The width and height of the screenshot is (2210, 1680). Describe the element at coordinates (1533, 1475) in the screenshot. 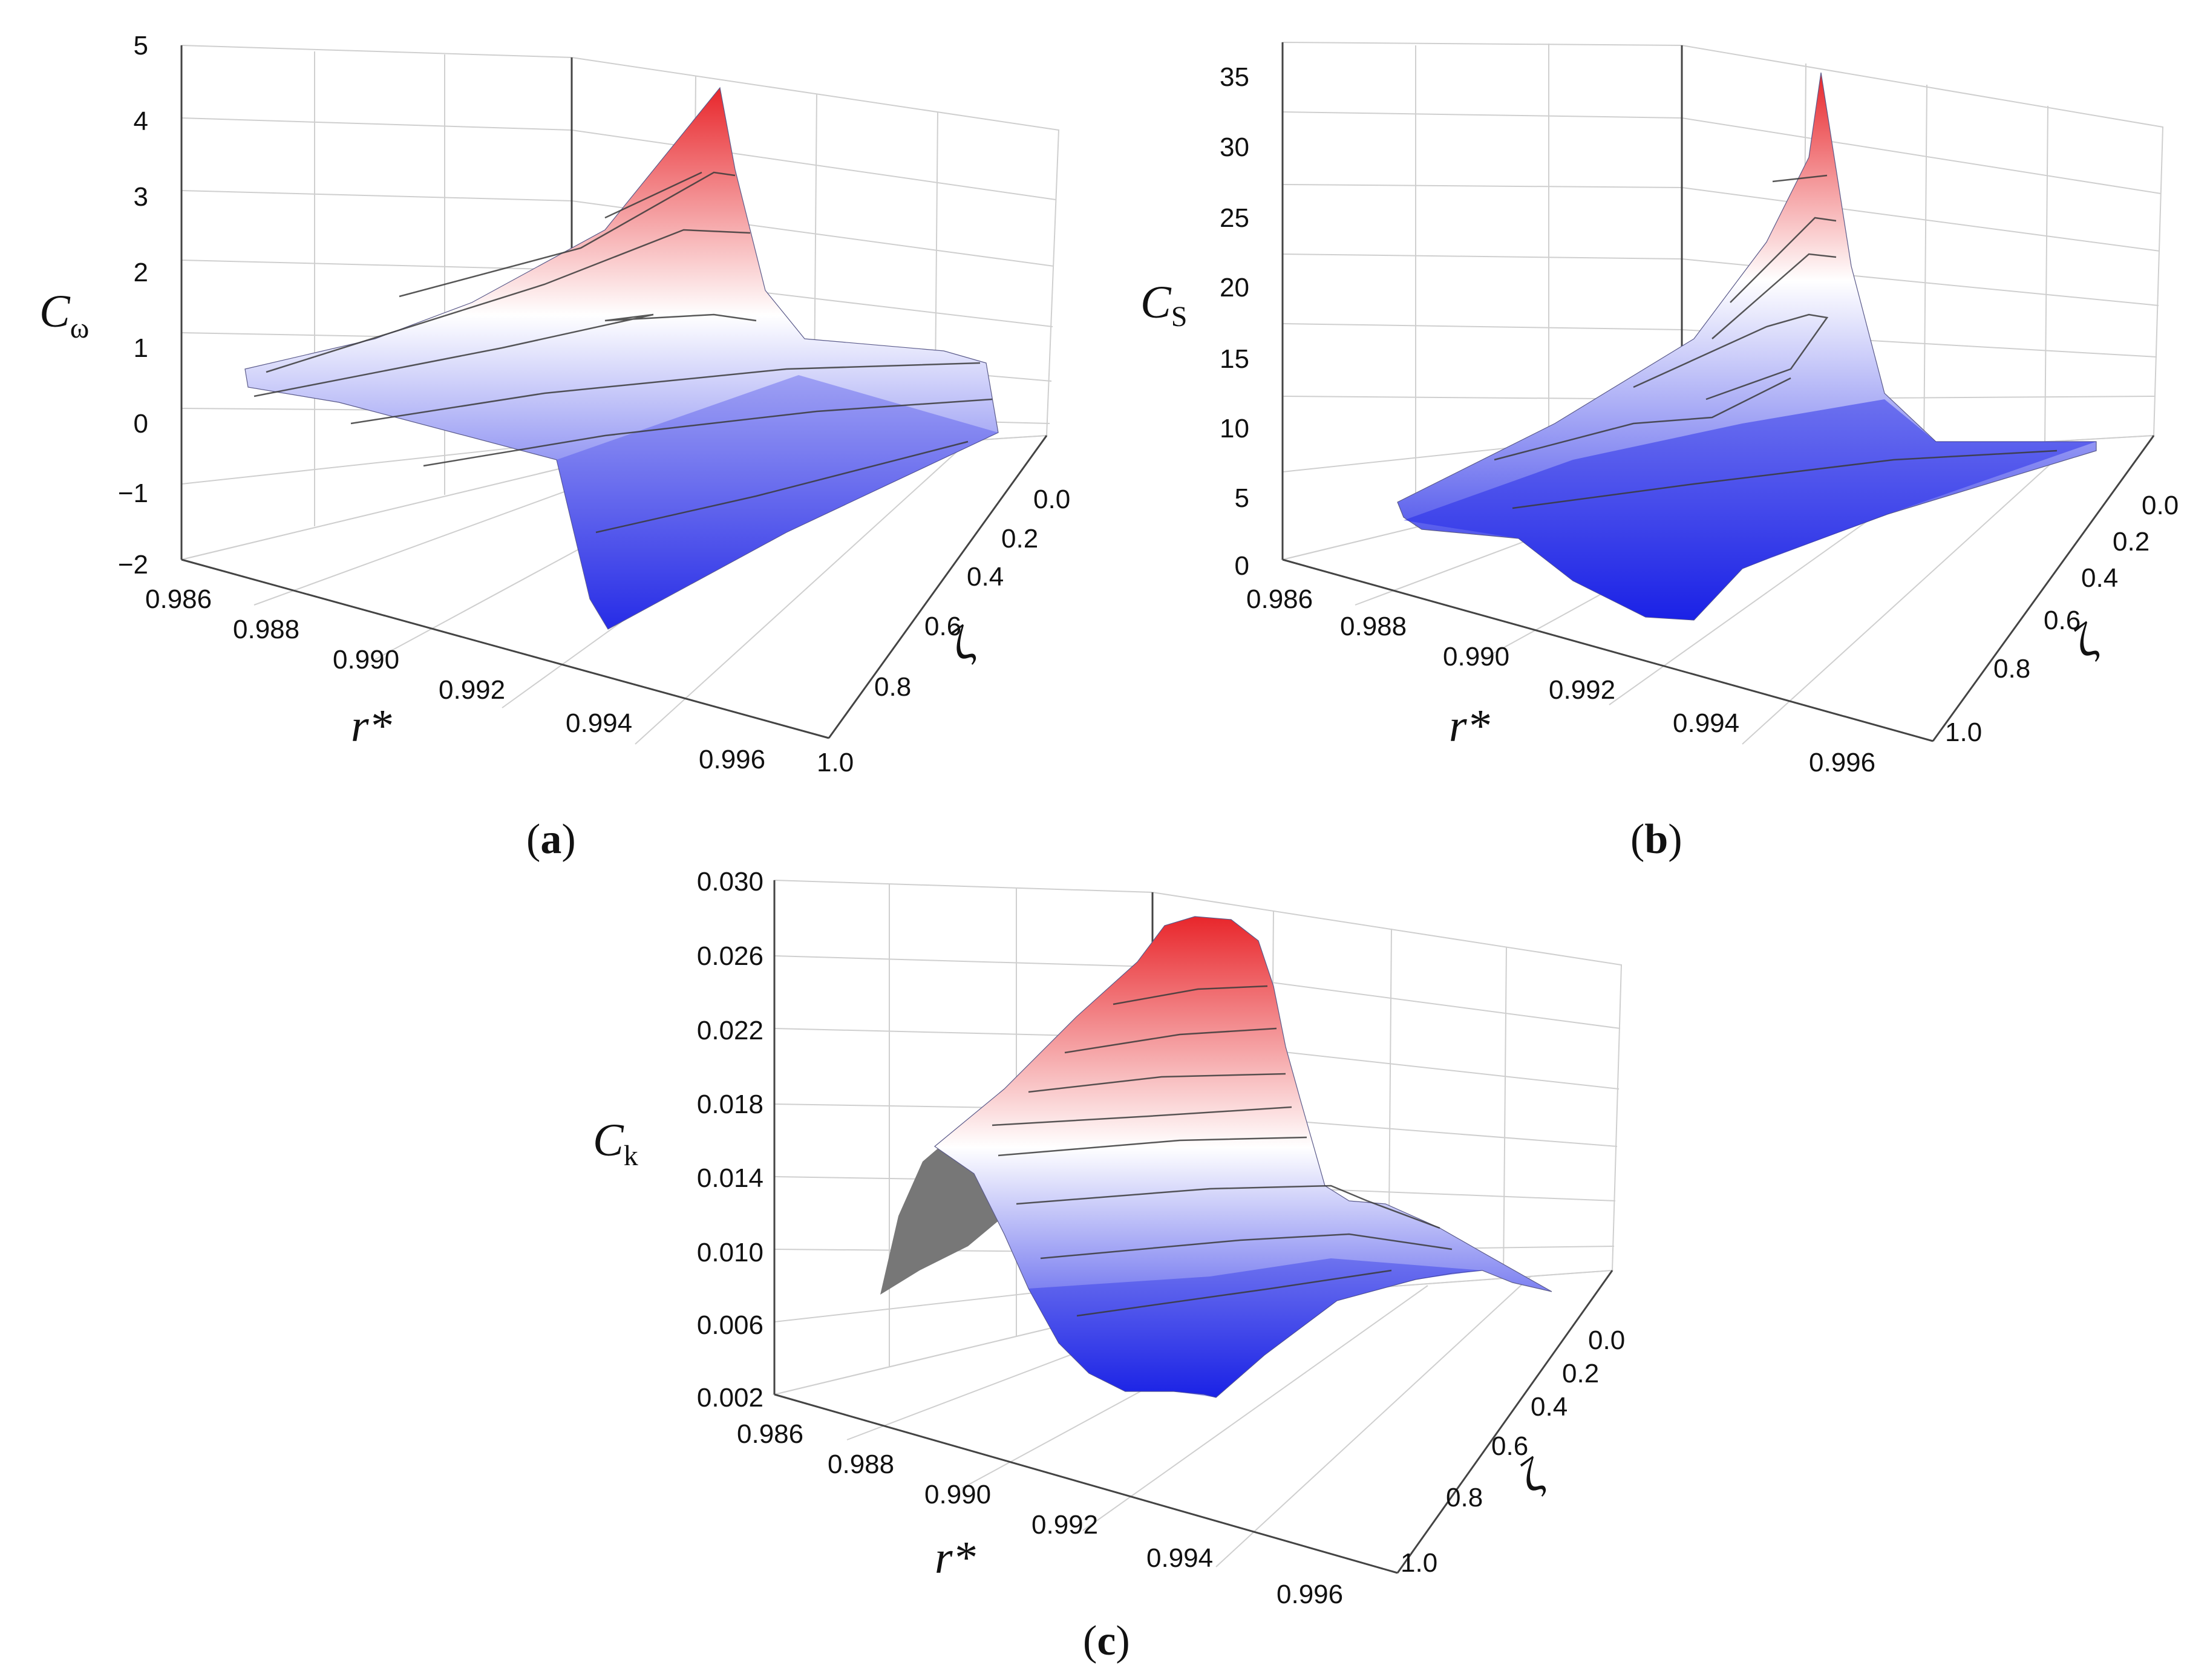

I see `panel-c-ylabel: ζ` at that location.